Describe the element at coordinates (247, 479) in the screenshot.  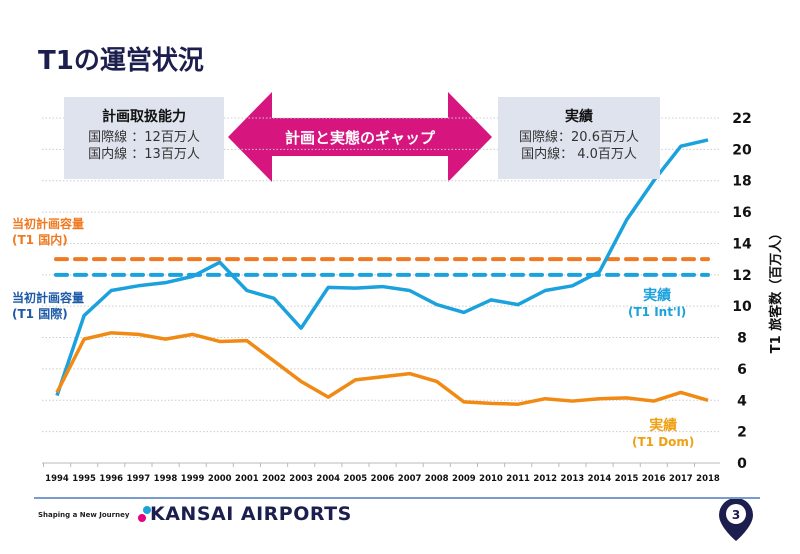
I see `x-tick-label: 2001` at that location.